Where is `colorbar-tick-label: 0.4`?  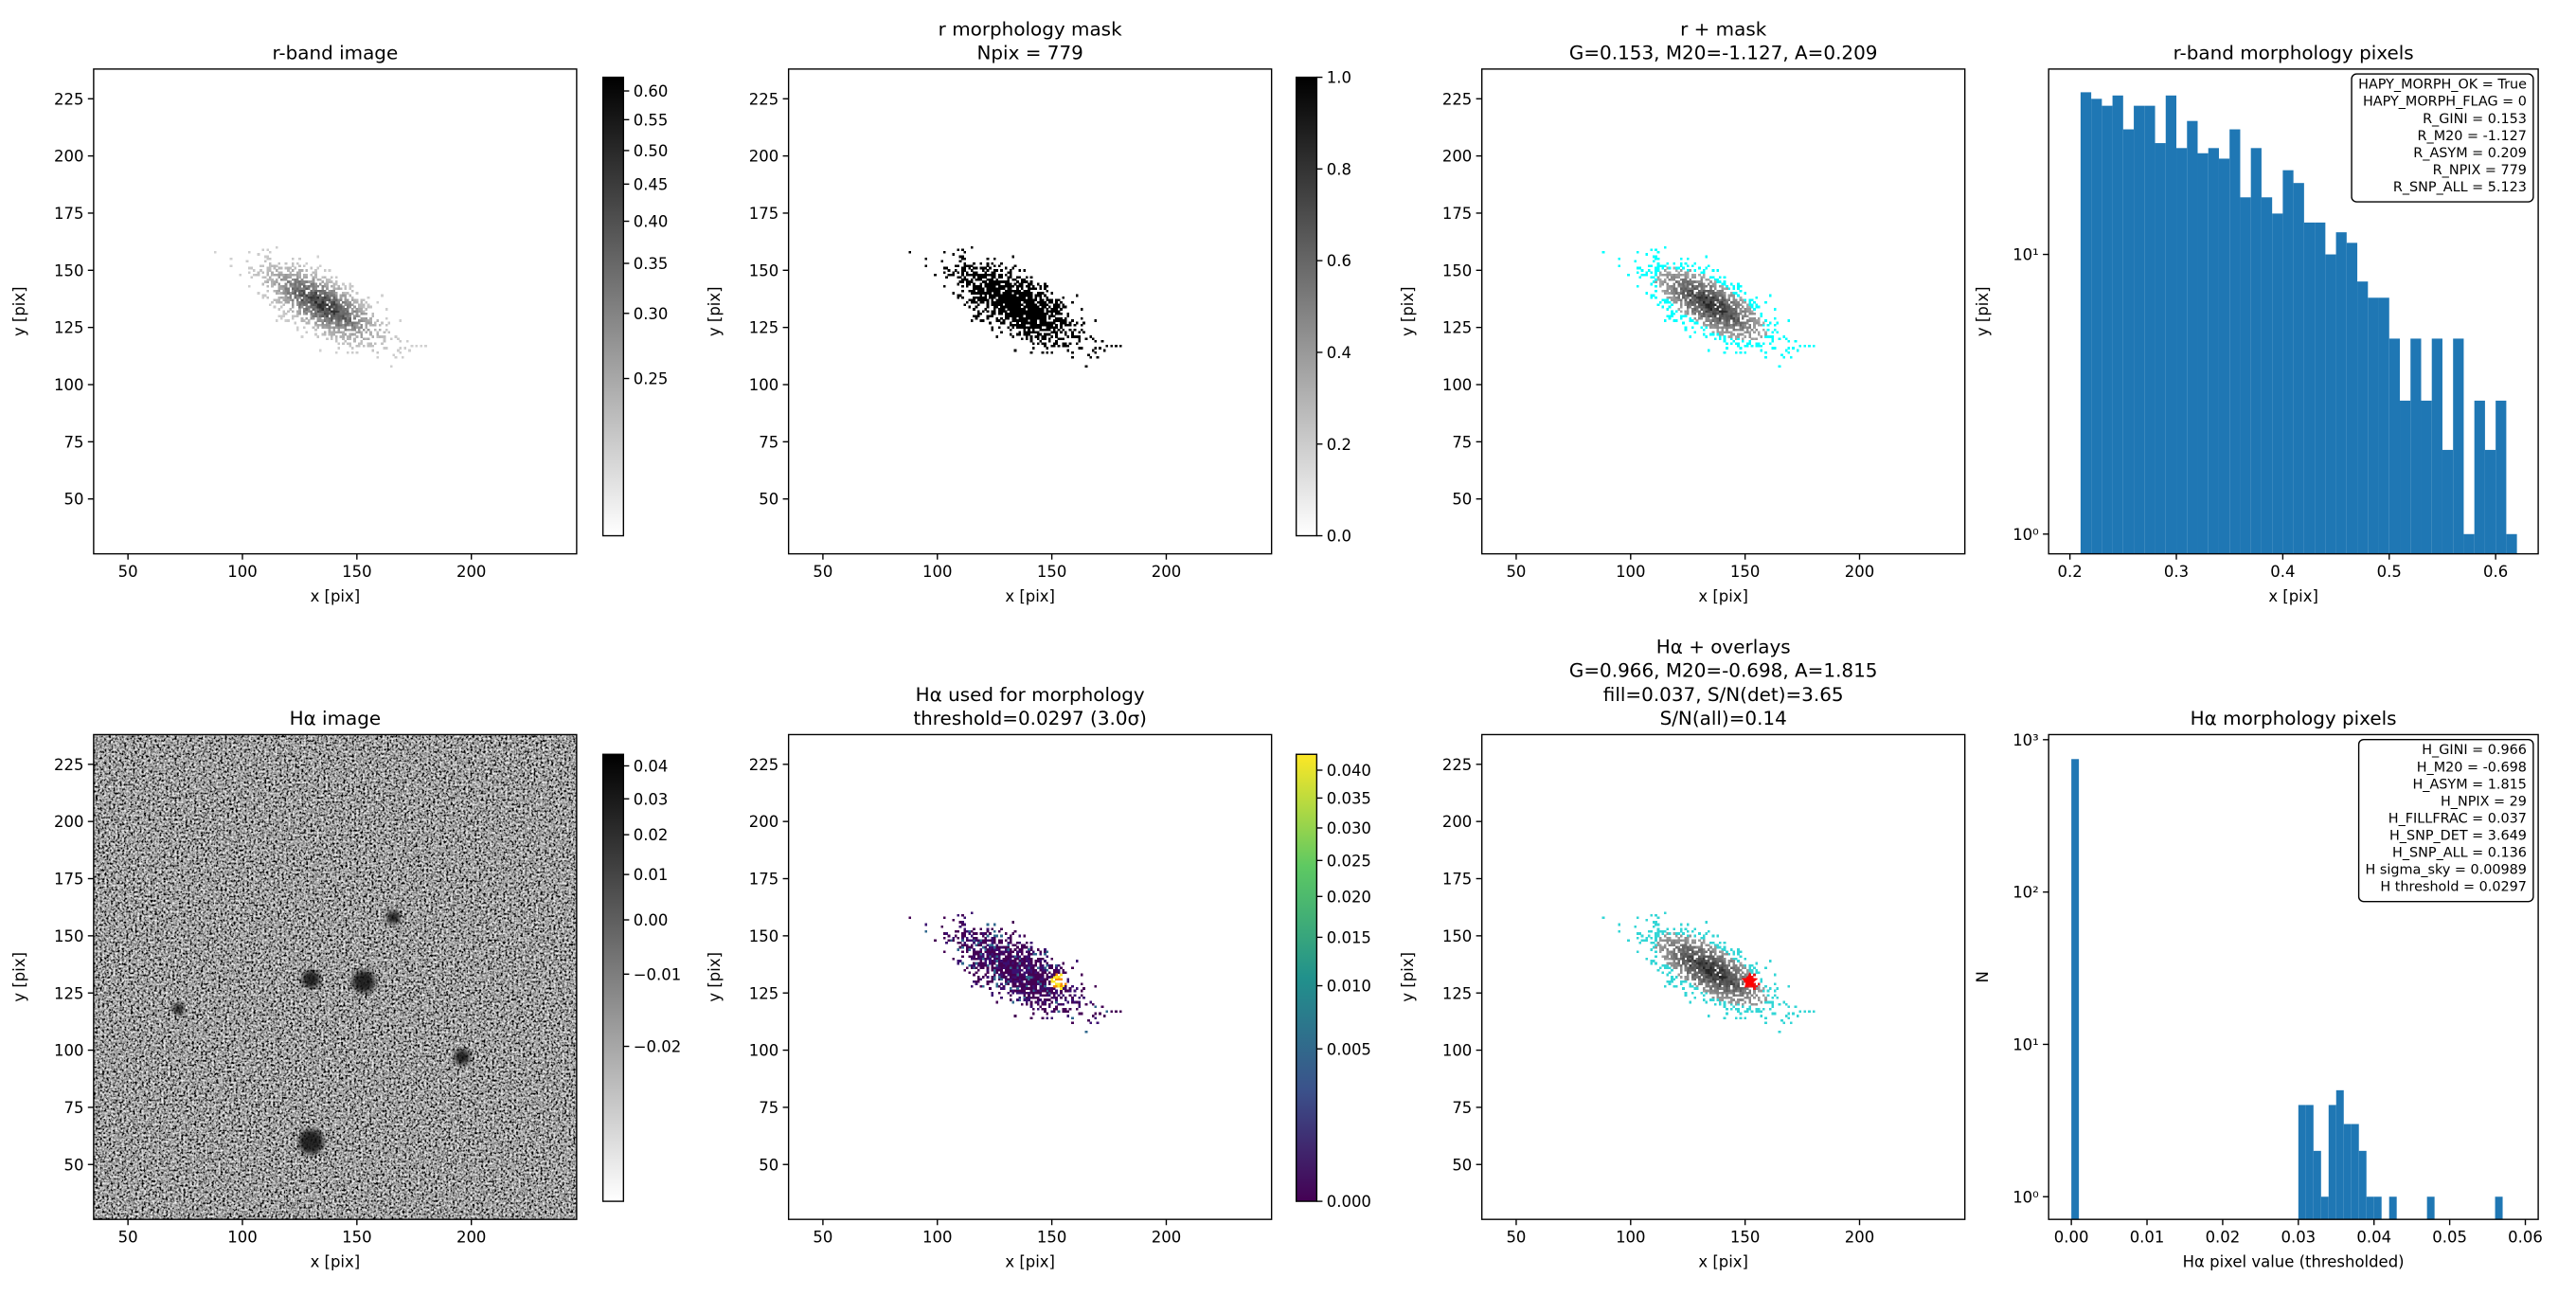 colorbar-tick-label: 0.4 is located at coordinates (1339, 353).